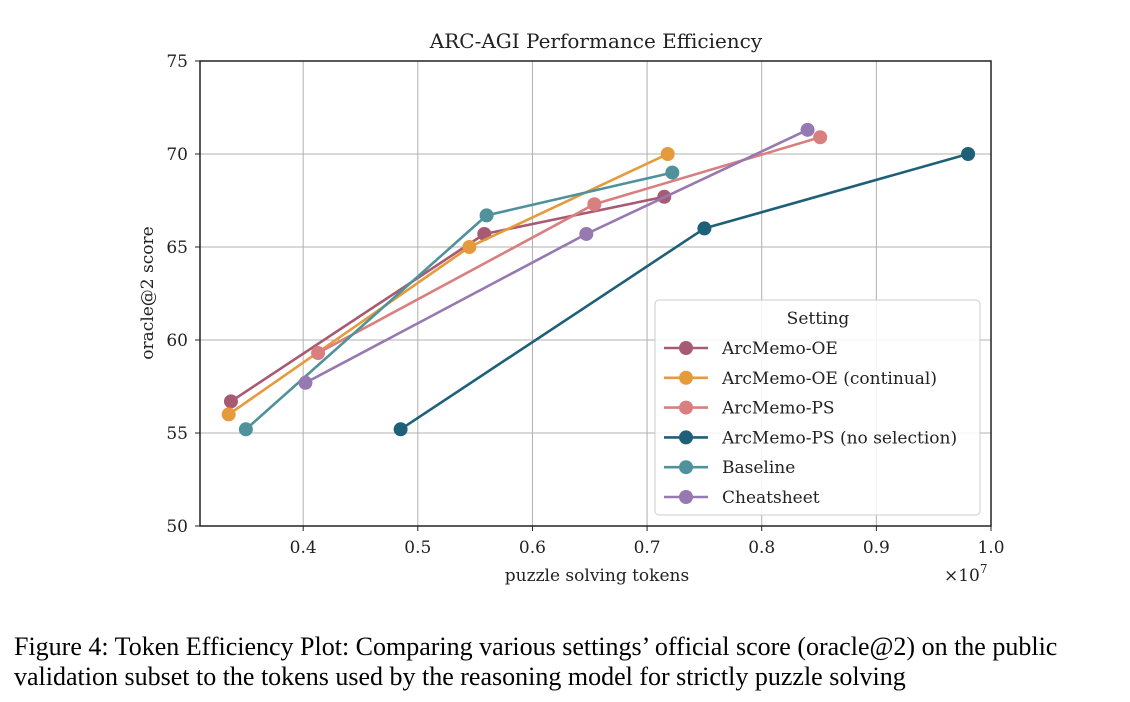  Describe the element at coordinates (177, 248) in the screenshot. I see `y-tick-label: 65` at that location.